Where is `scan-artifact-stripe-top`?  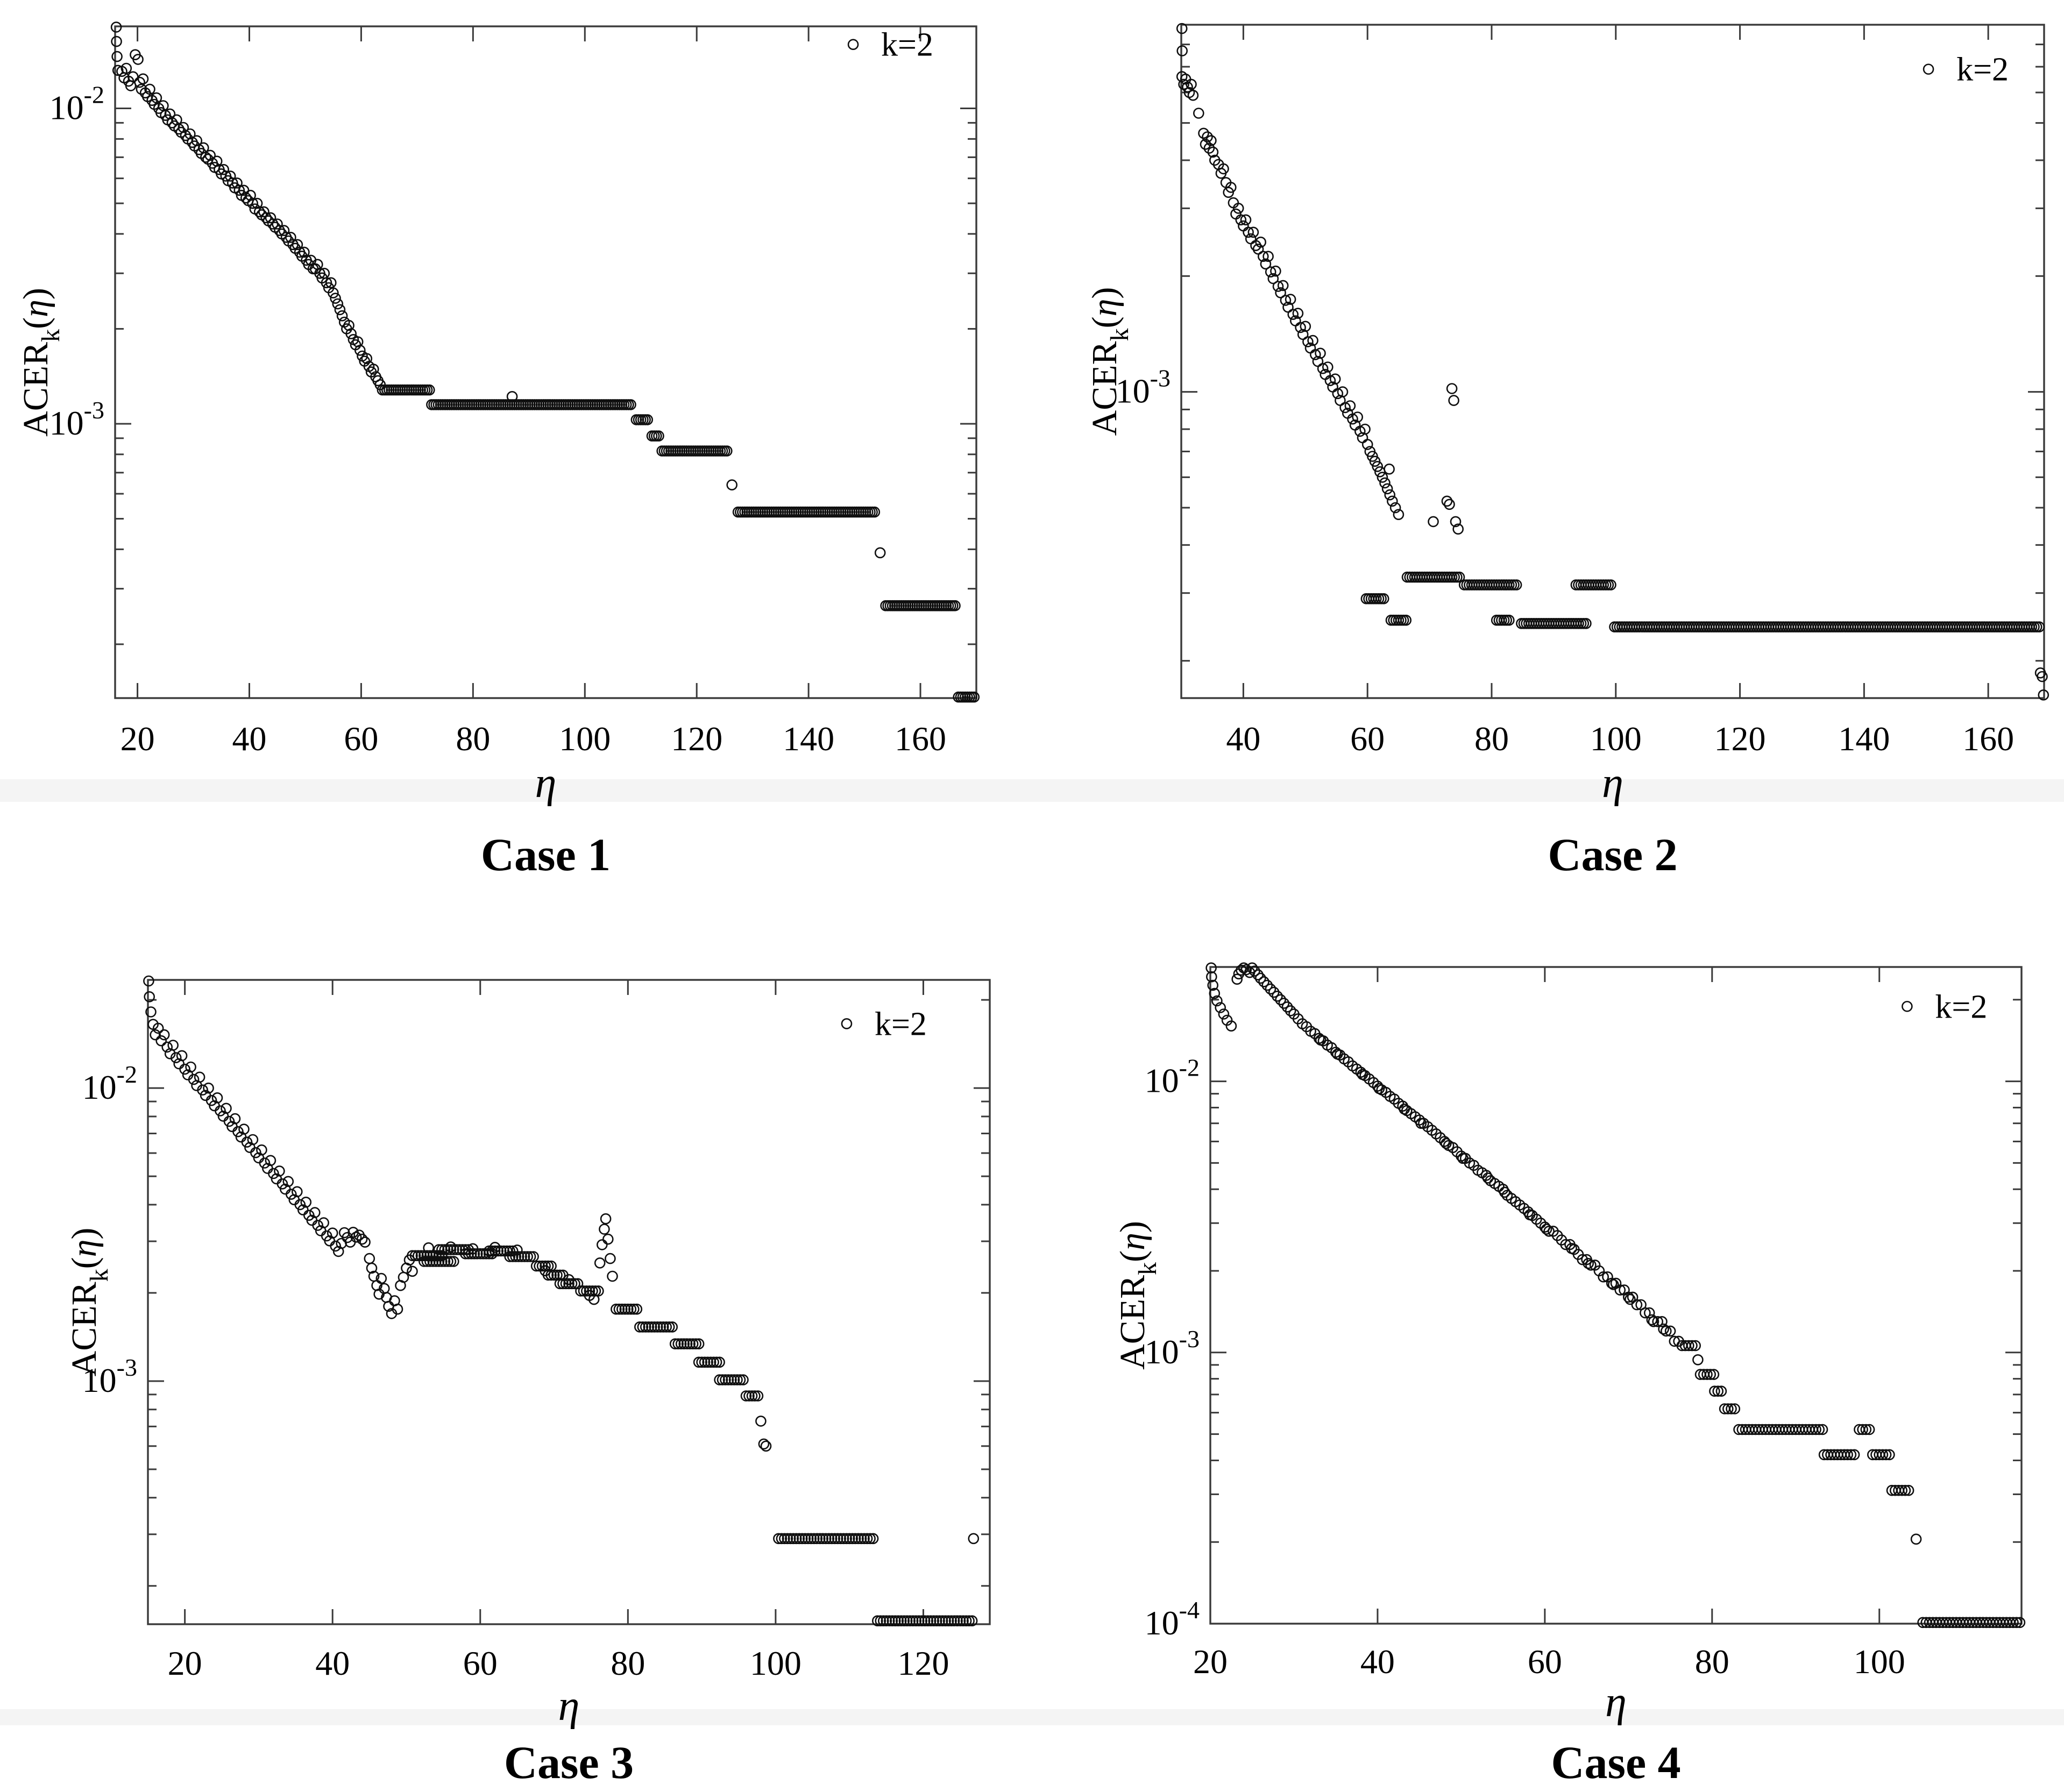
scan-artifact-stripe-top is located at coordinates (1032, 790).